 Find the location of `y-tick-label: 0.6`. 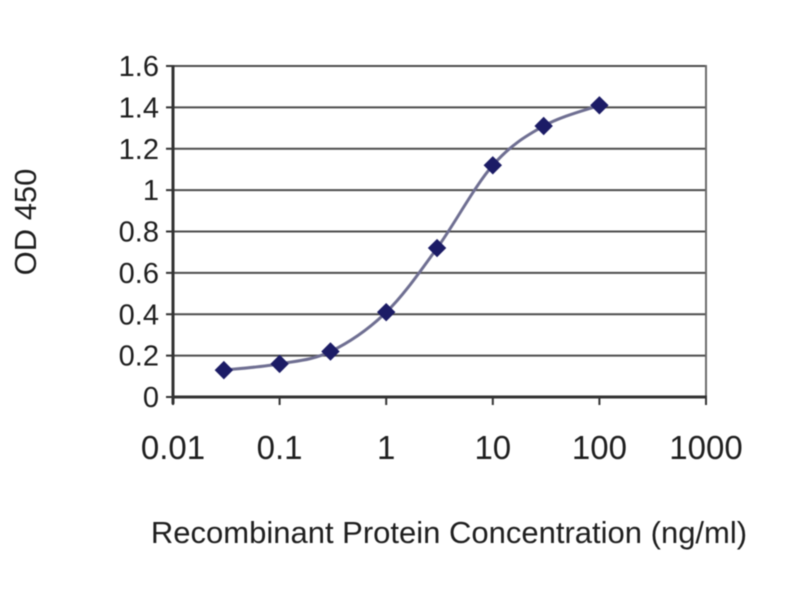

y-tick-label: 0.6 is located at coordinates (139, 274).